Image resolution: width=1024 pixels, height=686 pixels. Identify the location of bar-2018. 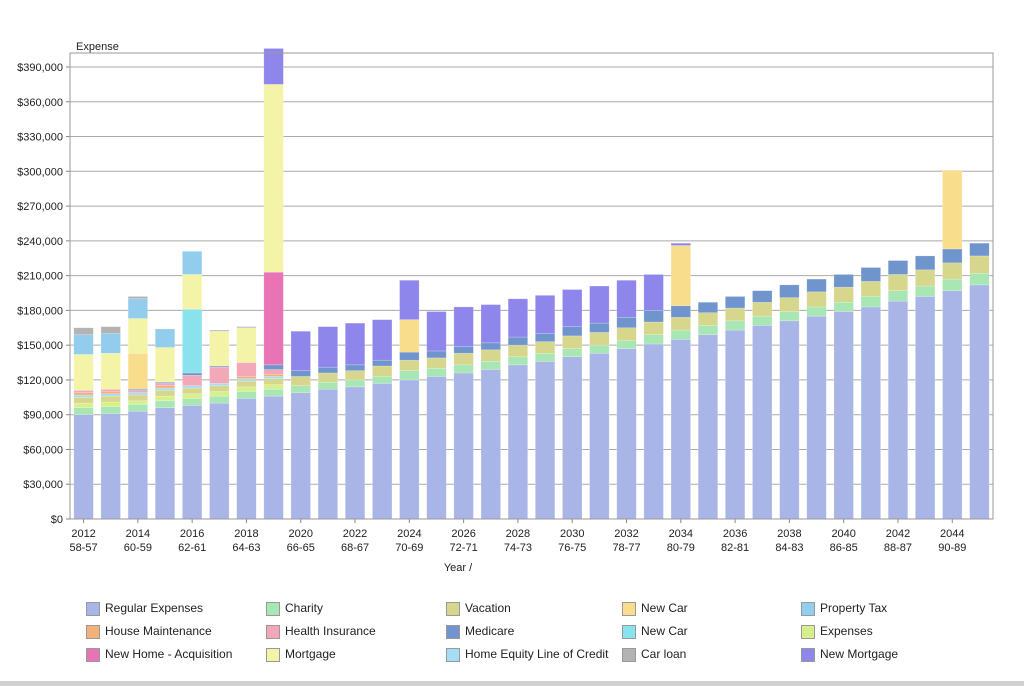
(246, 423).